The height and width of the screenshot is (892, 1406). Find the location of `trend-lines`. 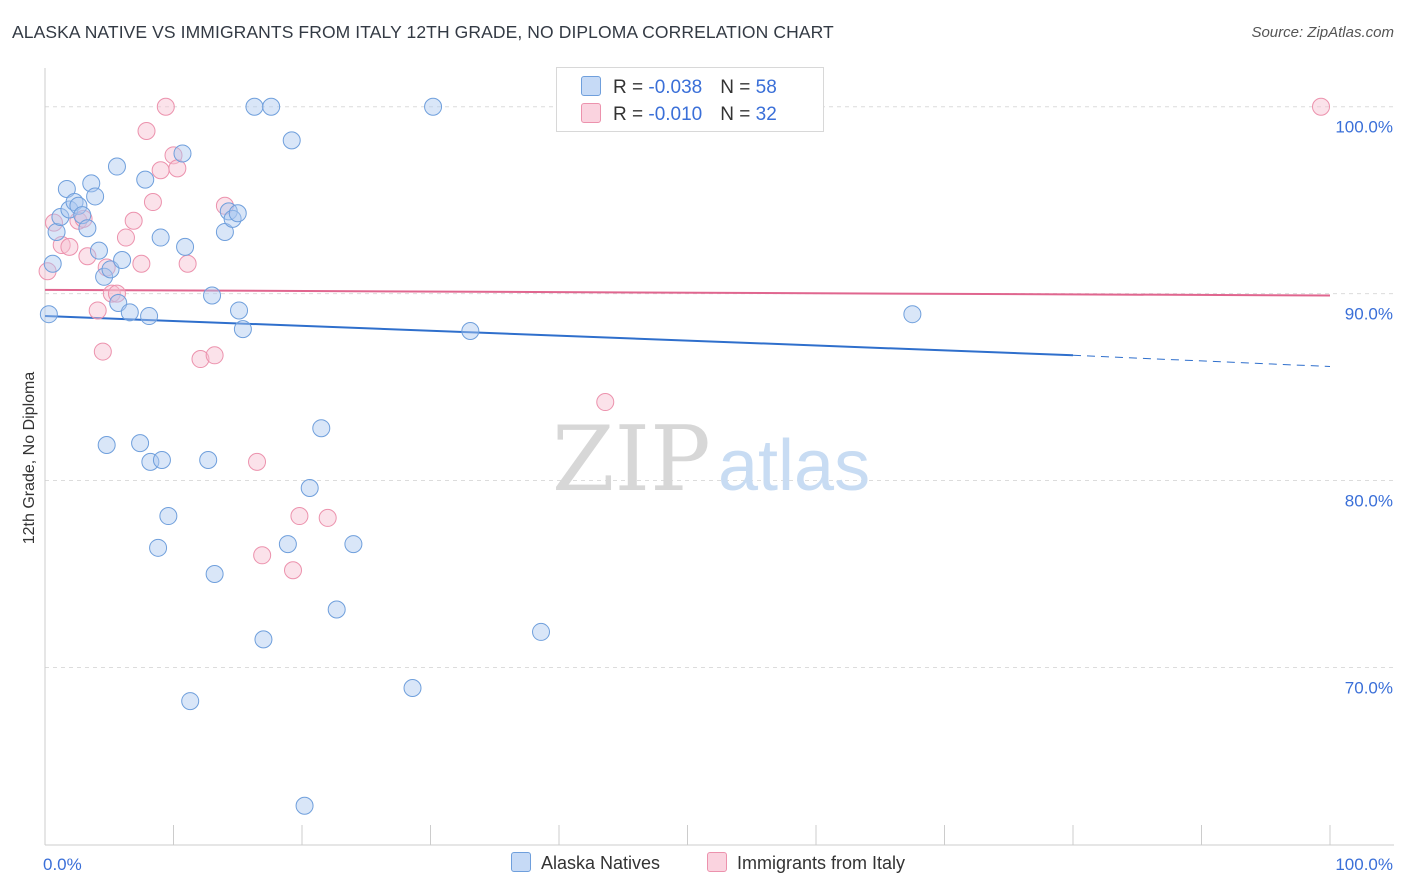

trend-lines is located at coordinates (687, 328).